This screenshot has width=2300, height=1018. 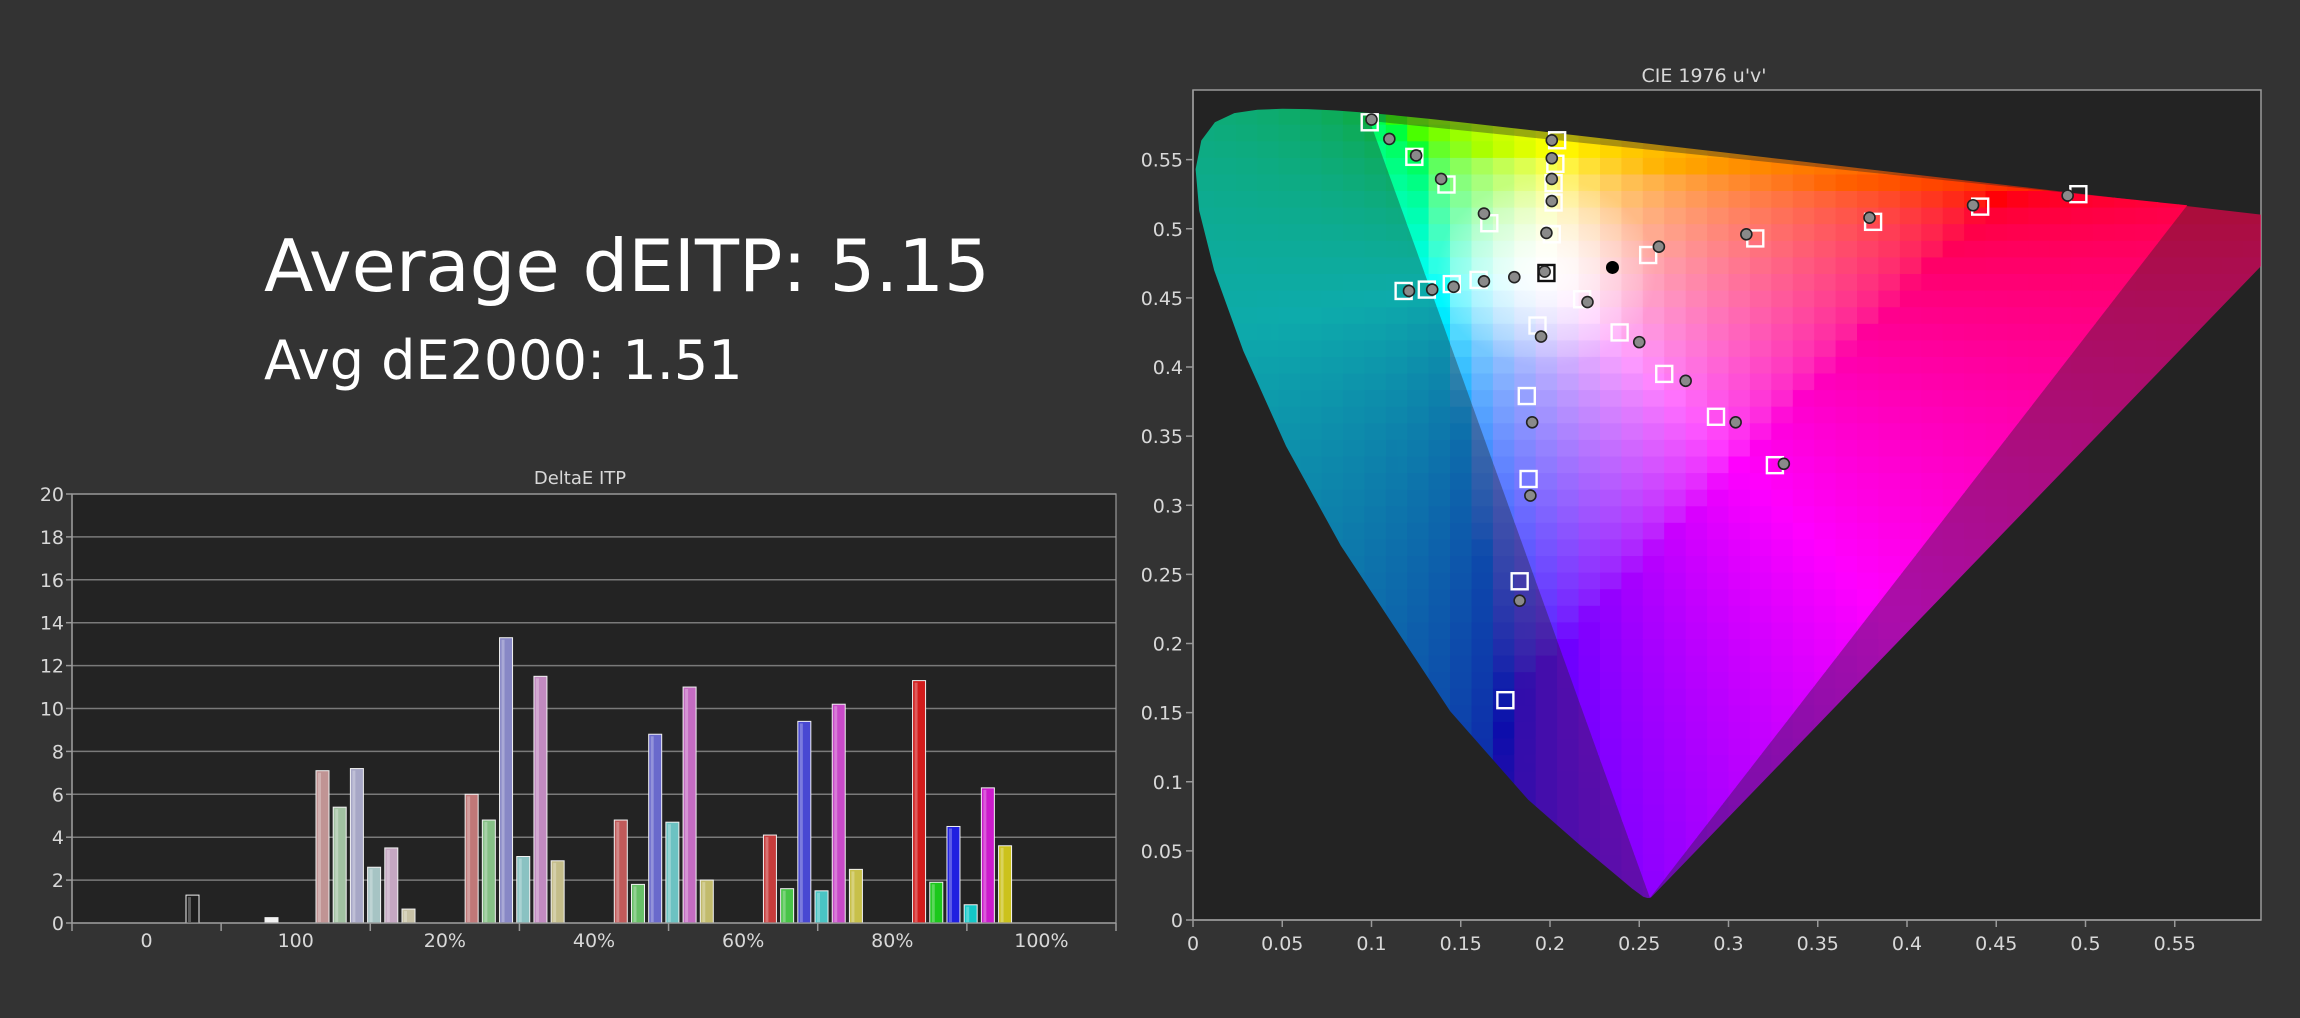 What do you see at coordinates (52, 710) in the screenshot?
I see `bar-ytick-label: 10` at bounding box center [52, 710].